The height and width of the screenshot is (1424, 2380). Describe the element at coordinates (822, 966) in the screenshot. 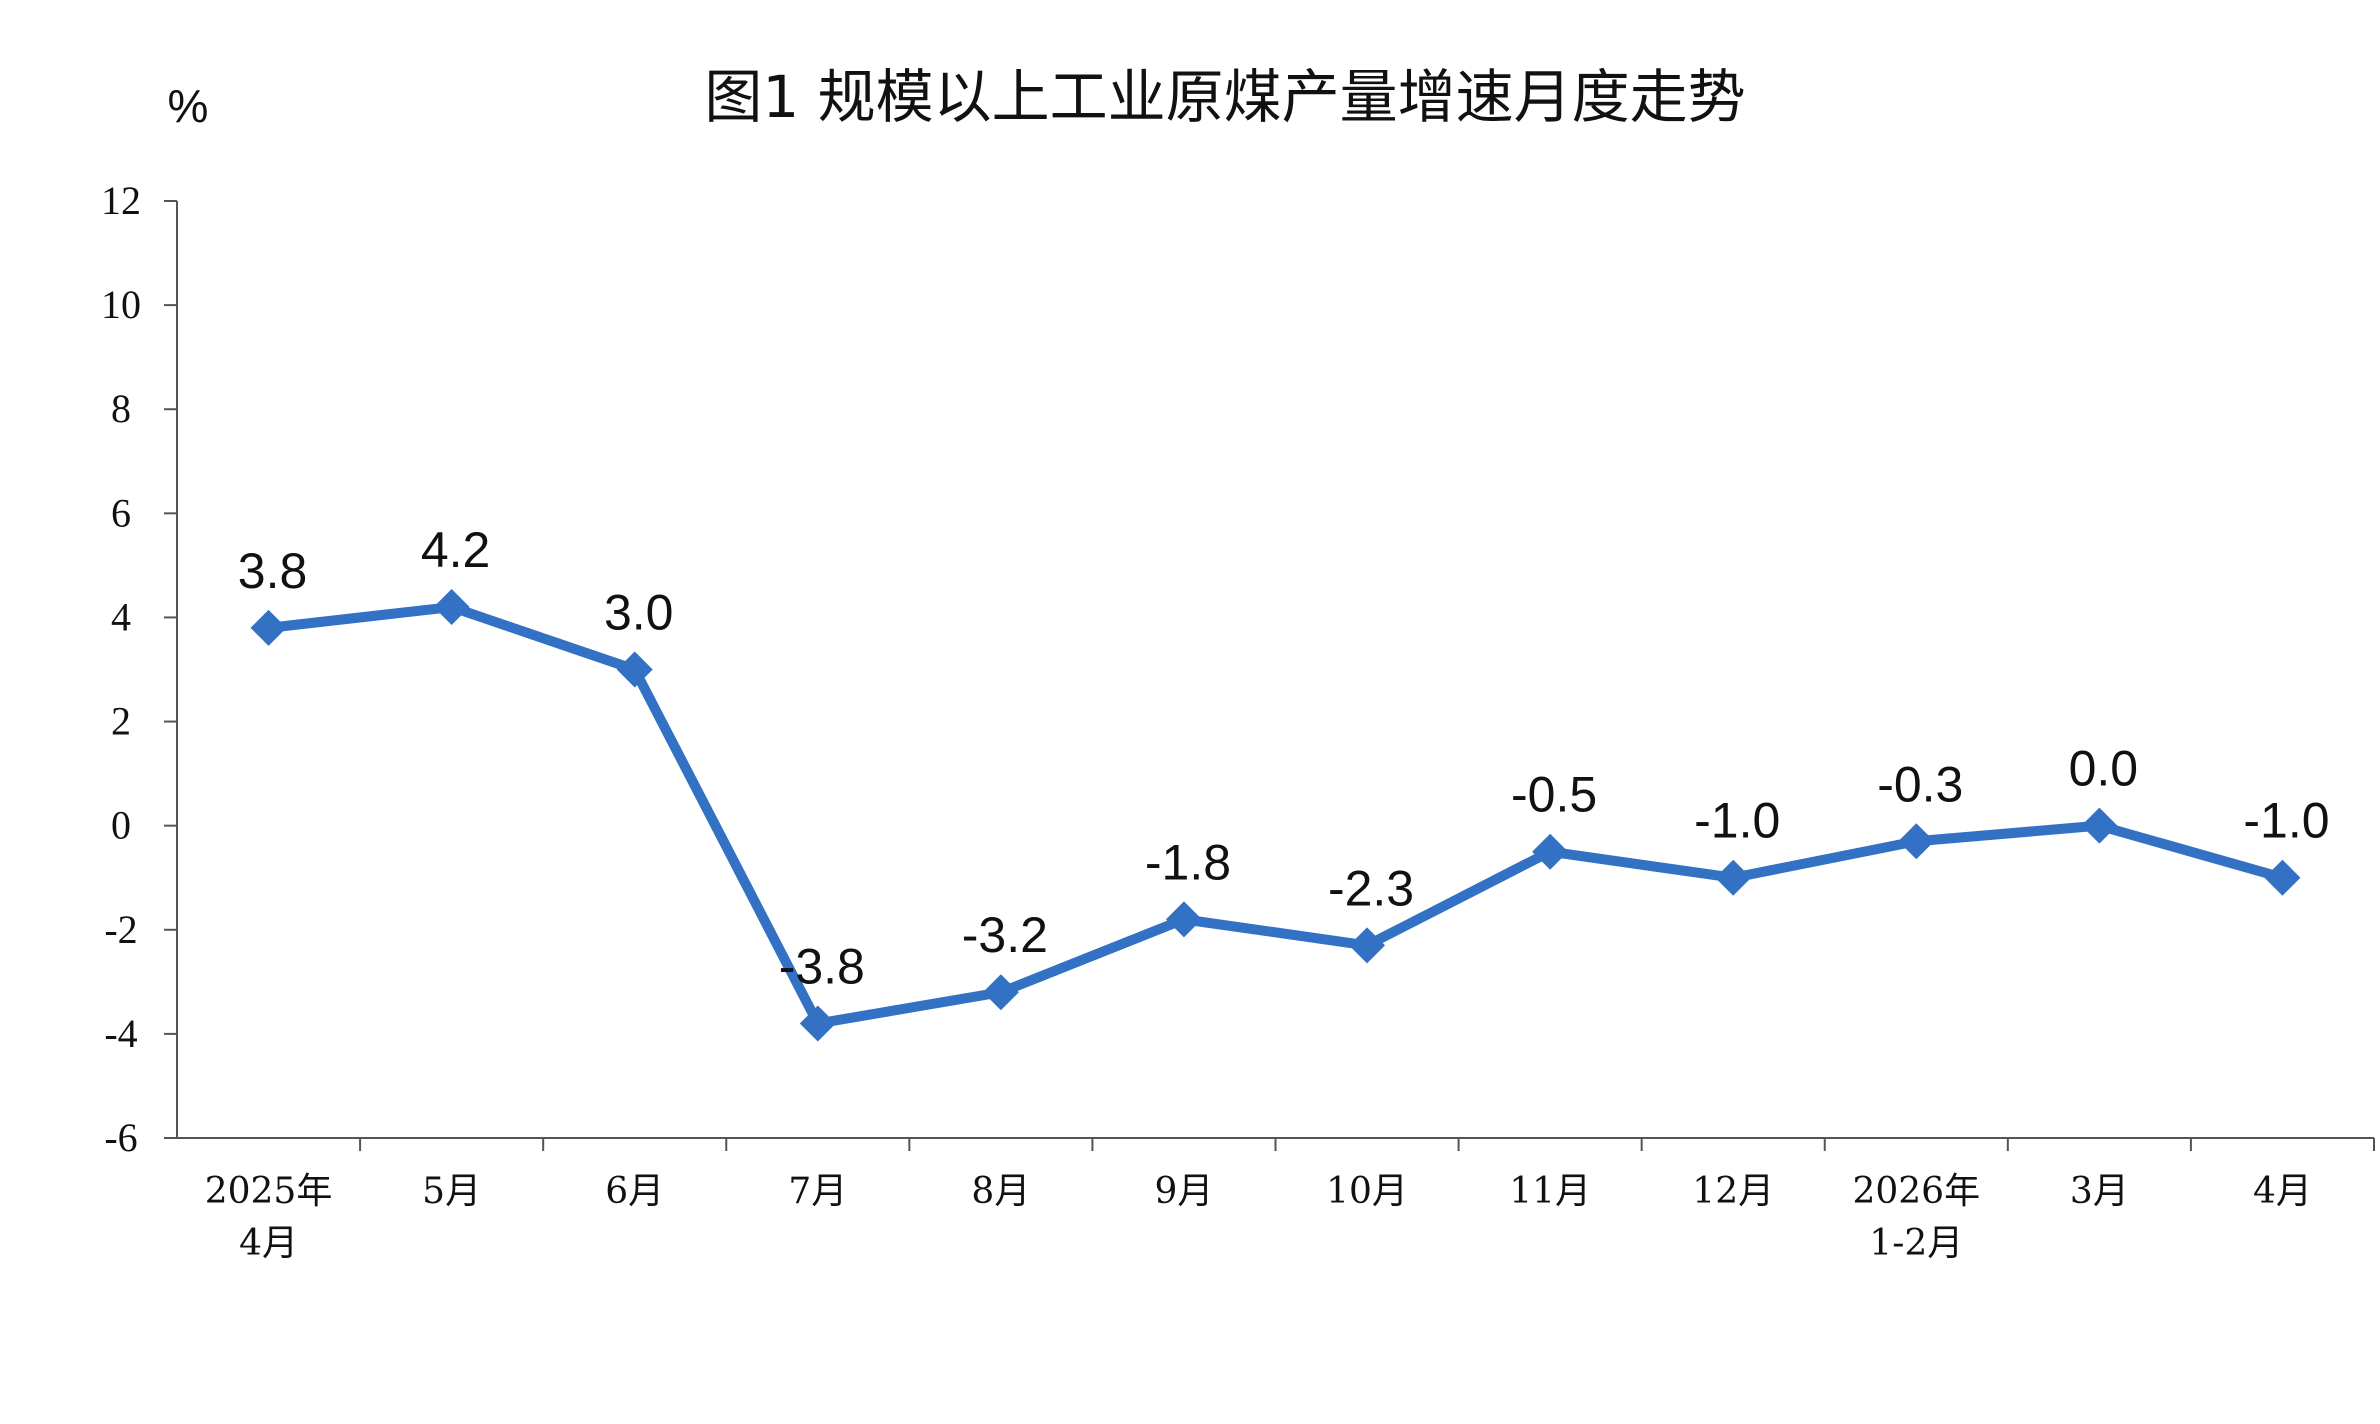

I see `data-label: -3.8` at that location.